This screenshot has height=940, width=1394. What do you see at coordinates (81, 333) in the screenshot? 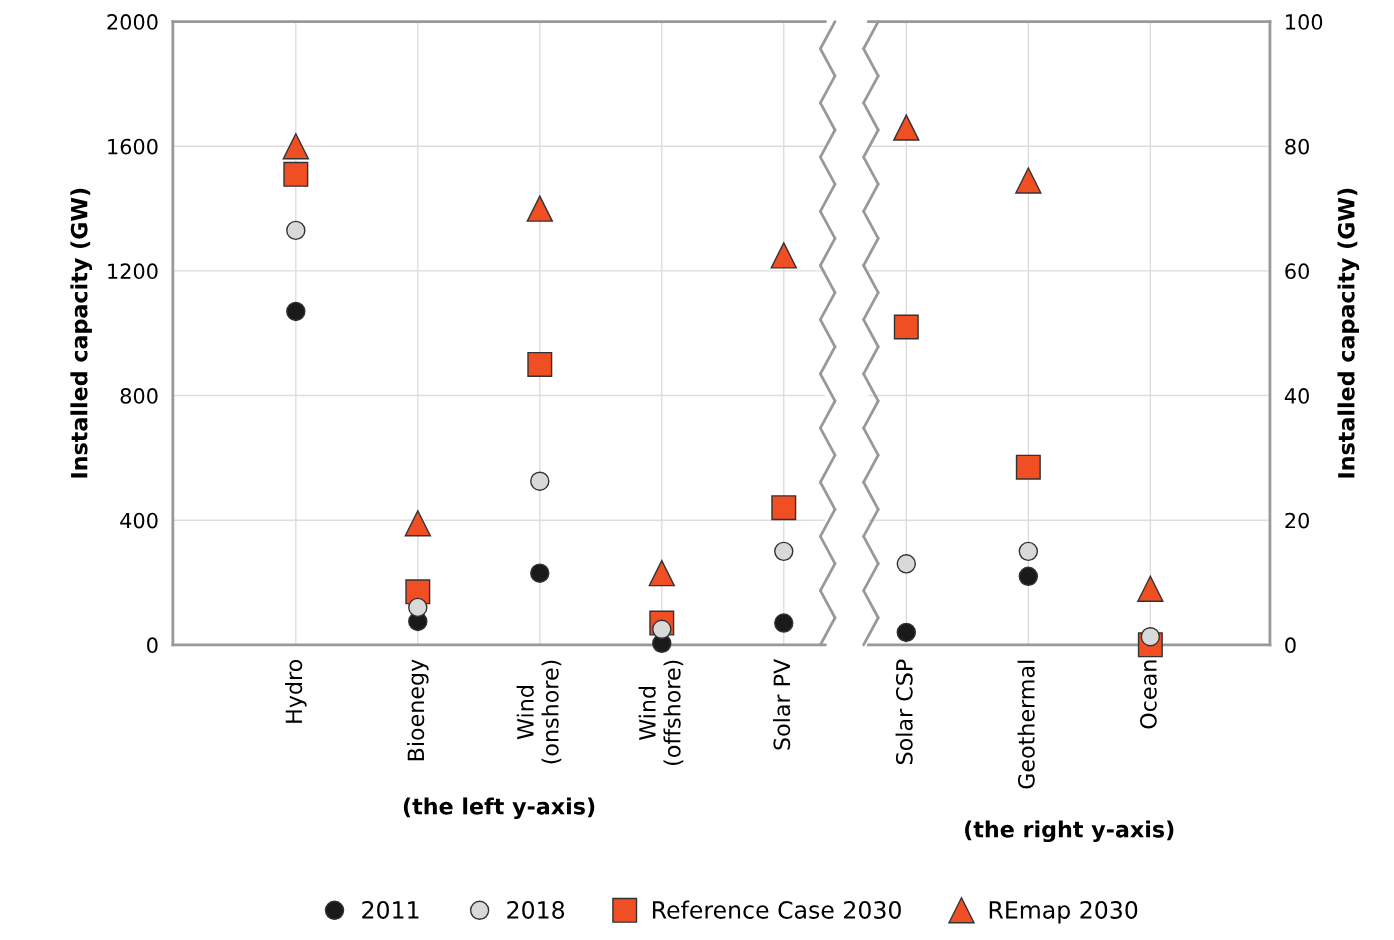
I see `y-axis-title: Installed capacity (GW)` at bounding box center [81, 333].